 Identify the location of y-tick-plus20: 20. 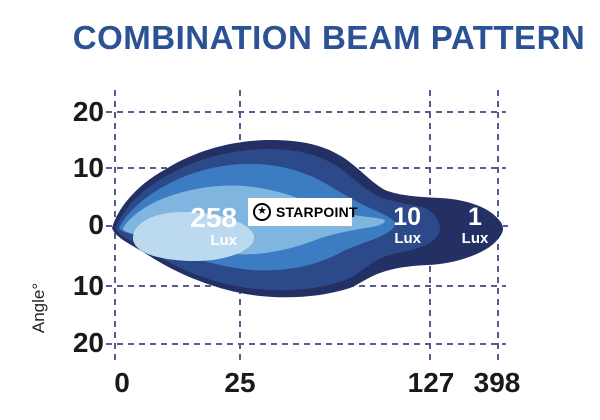
(88, 111).